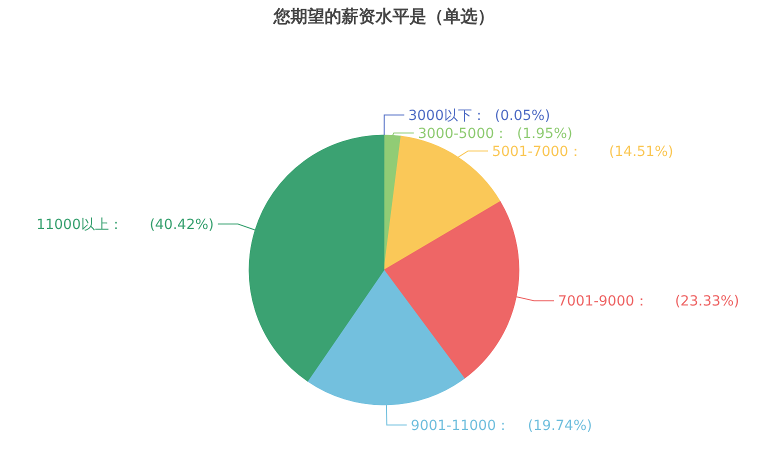  What do you see at coordinates (479, 116) in the screenshot?
I see `slice-label: 3000以下： (0.05%)` at bounding box center [479, 116].